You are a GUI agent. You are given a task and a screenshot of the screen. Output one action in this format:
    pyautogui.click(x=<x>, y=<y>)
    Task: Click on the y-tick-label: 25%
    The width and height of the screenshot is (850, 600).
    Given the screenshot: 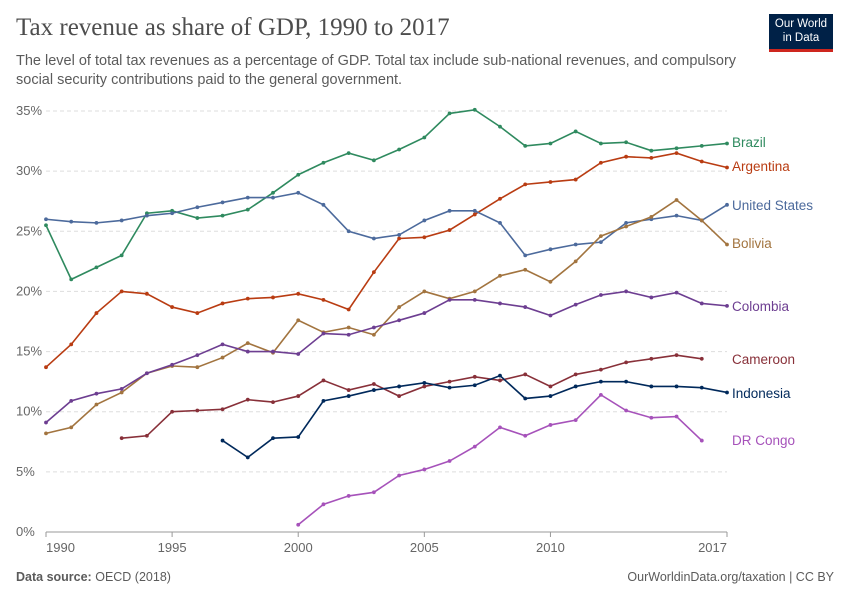 What is the action you would take?
    pyautogui.click(x=29, y=230)
    